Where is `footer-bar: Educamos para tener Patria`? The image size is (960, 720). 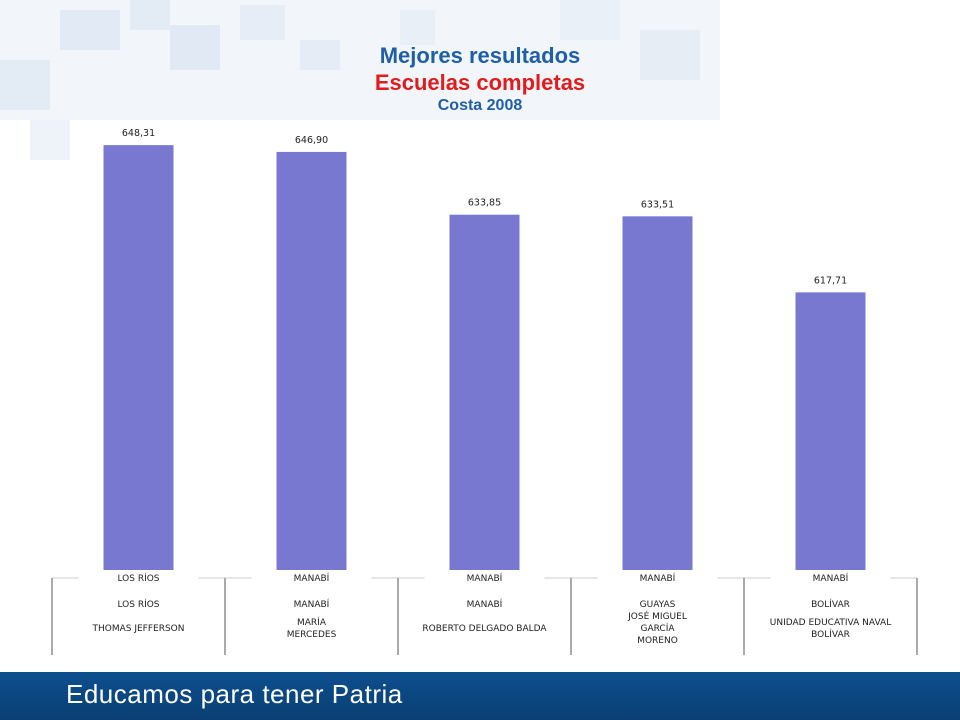
footer-bar: Educamos para tener Patria is located at coordinates (480, 696).